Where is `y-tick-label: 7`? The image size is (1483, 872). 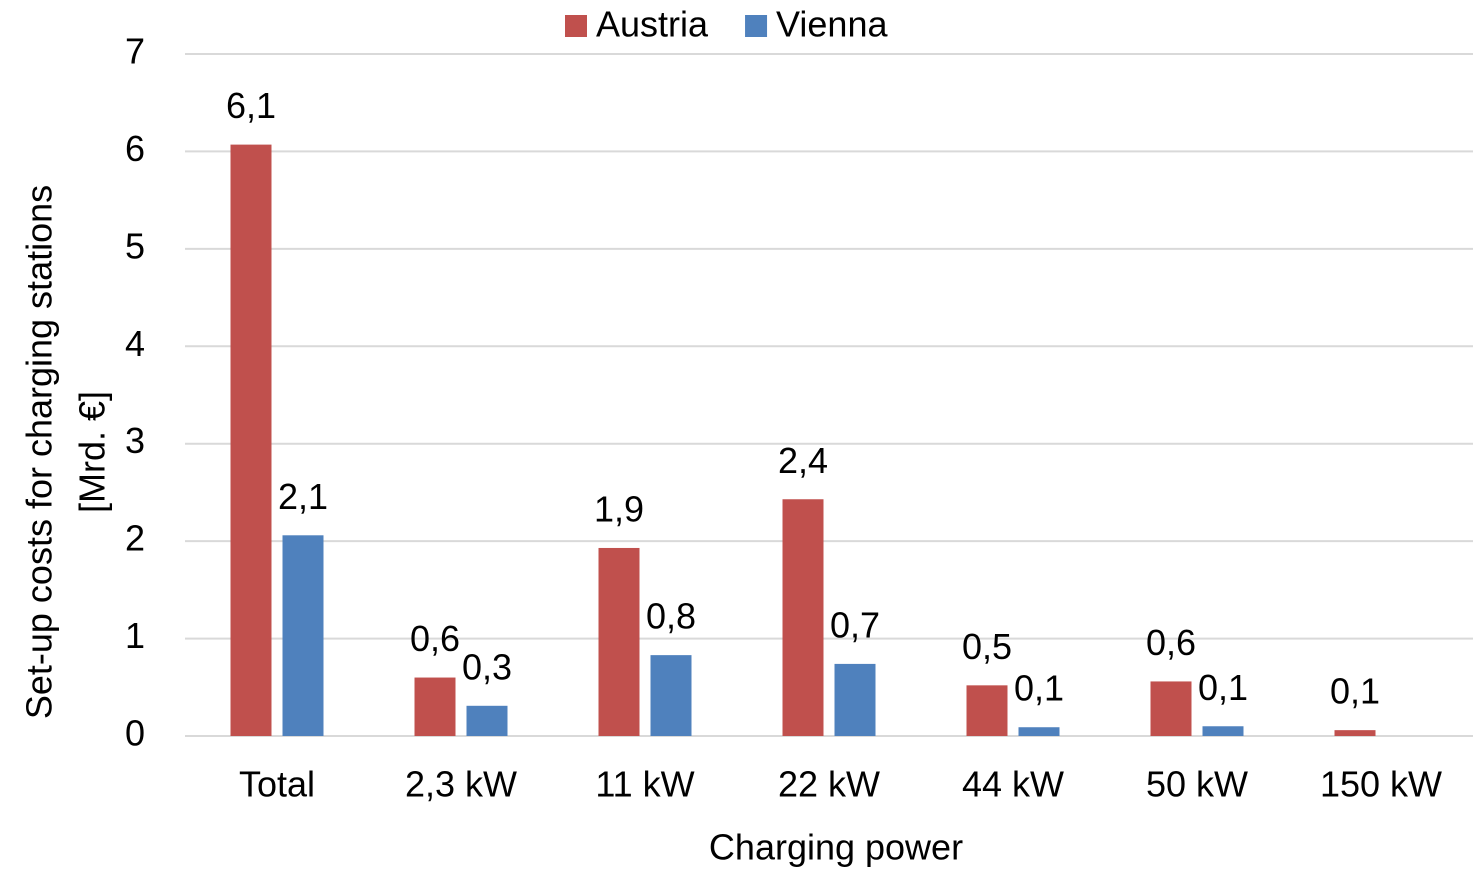
y-tick-label: 7 is located at coordinates (135, 51).